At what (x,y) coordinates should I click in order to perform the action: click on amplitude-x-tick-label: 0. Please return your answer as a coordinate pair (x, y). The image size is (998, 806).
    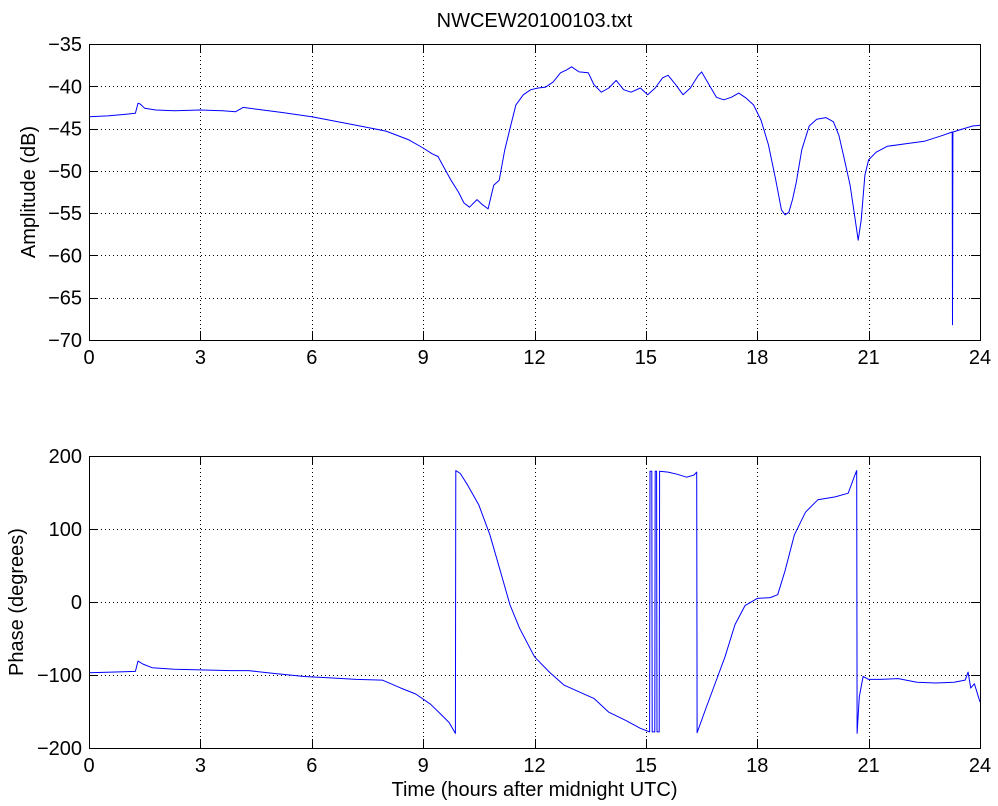
    Looking at the image, I should click on (88, 358).